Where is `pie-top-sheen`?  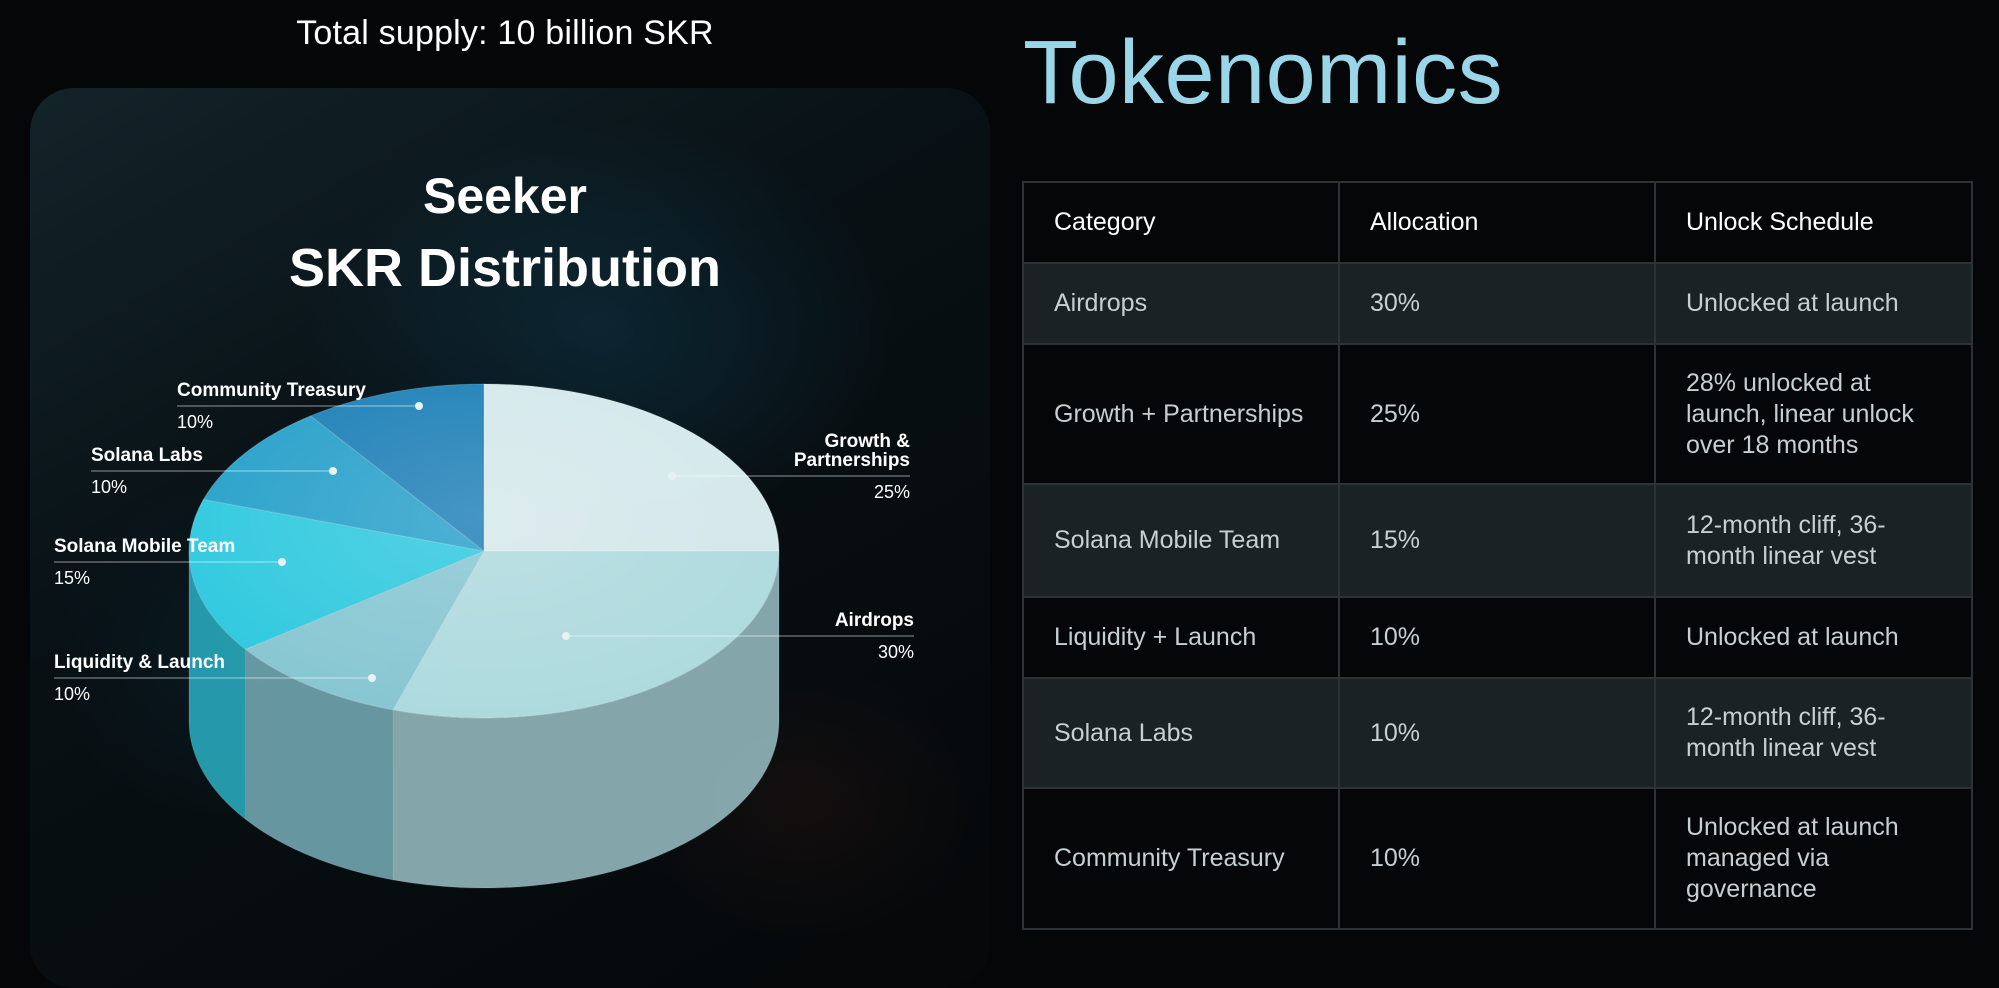
pie-top-sheen is located at coordinates (484, 551).